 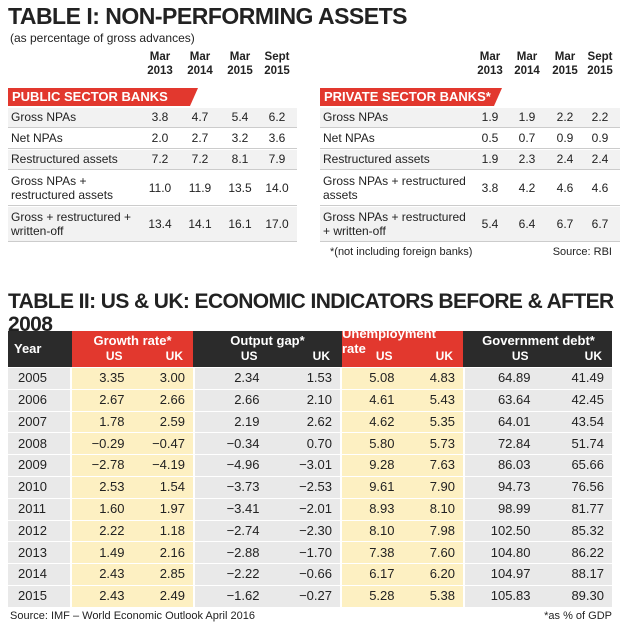 What do you see at coordinates (490, 138) in the screenshot?
I see `cell: 0.5` at bounding box center [490, 138].